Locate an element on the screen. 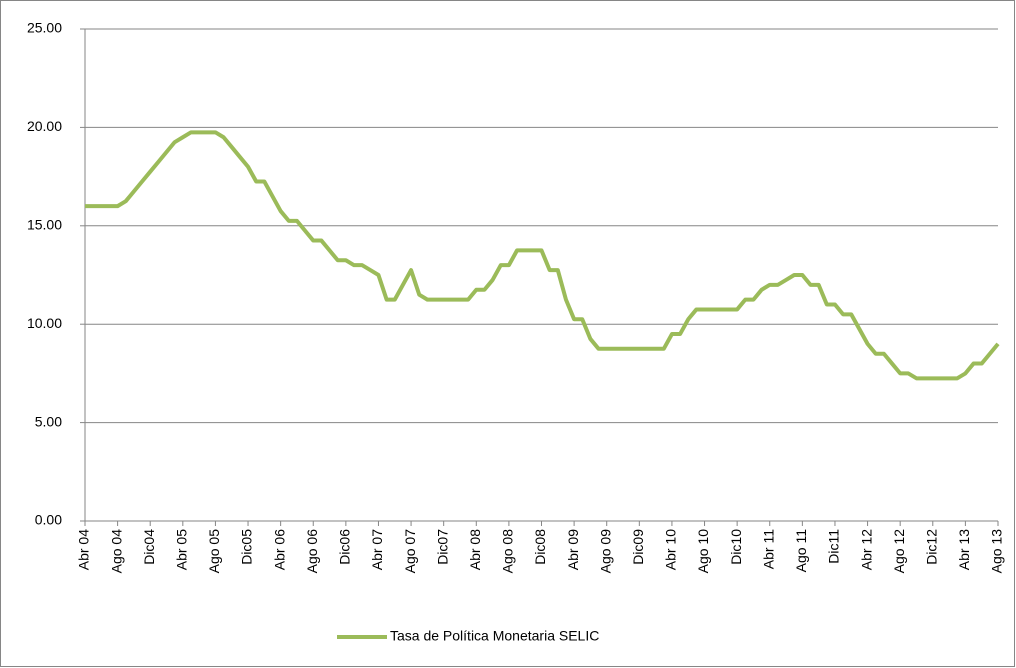 This screenshot has height=668, width=1016. x-tick-label: Ago 08 is located at coordinates (508, 551).